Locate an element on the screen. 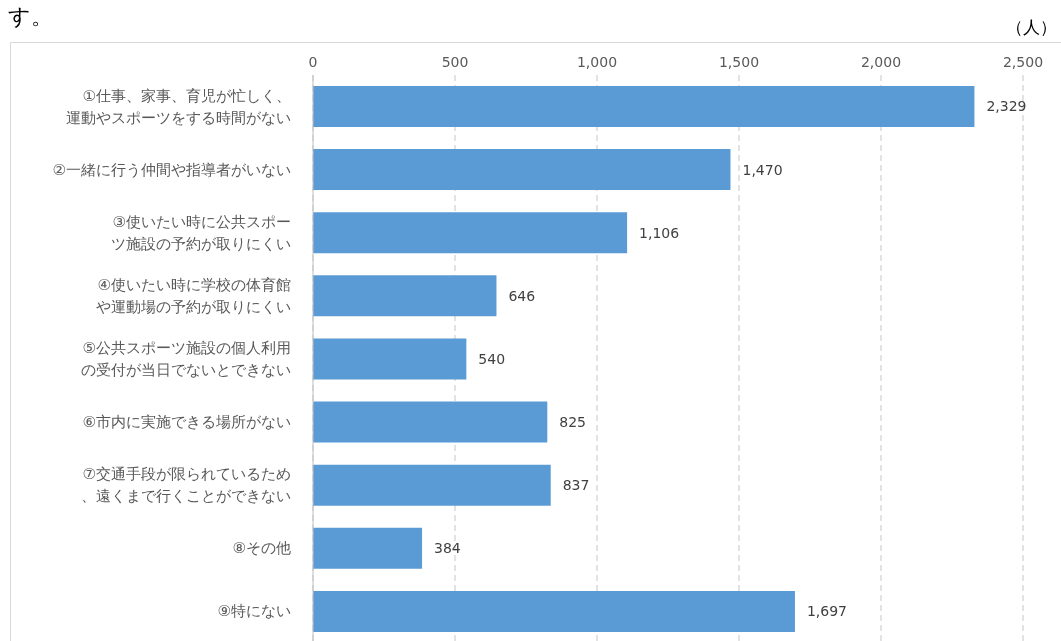 This screenshot has width=1061, height=641. y-tick-label: ⑨特にない is located at coordinates (254, 611).